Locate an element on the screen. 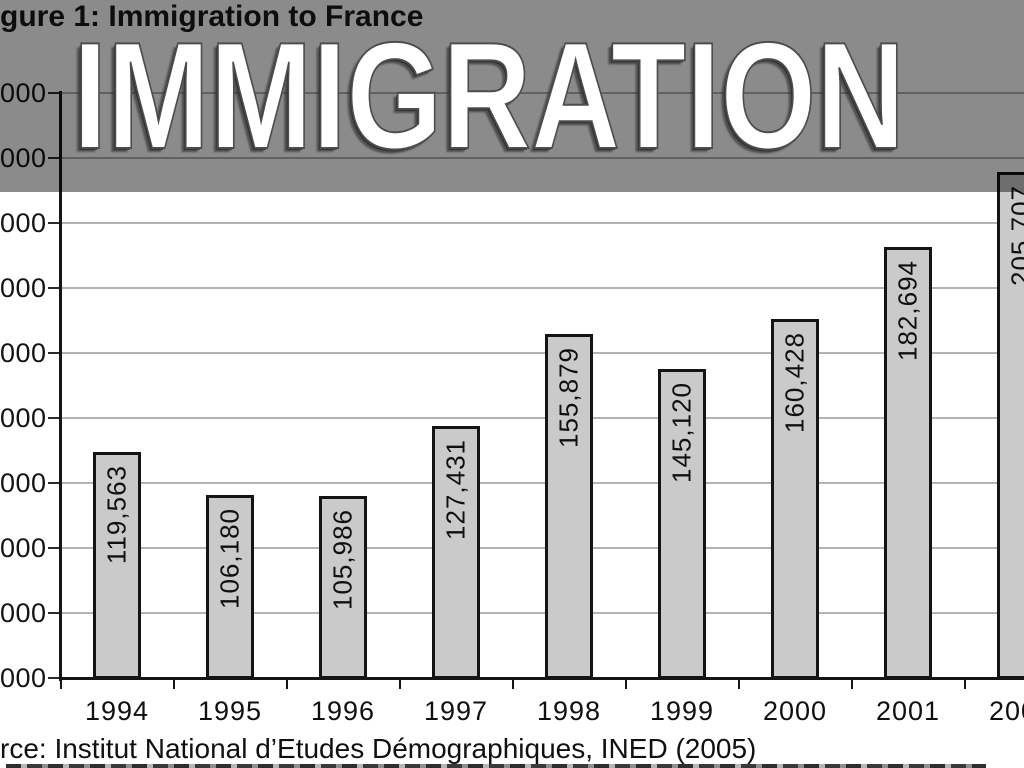 The width and height of the screenshot is (1024, 768). bar: 106,180 is located at coordinates (230, 587).